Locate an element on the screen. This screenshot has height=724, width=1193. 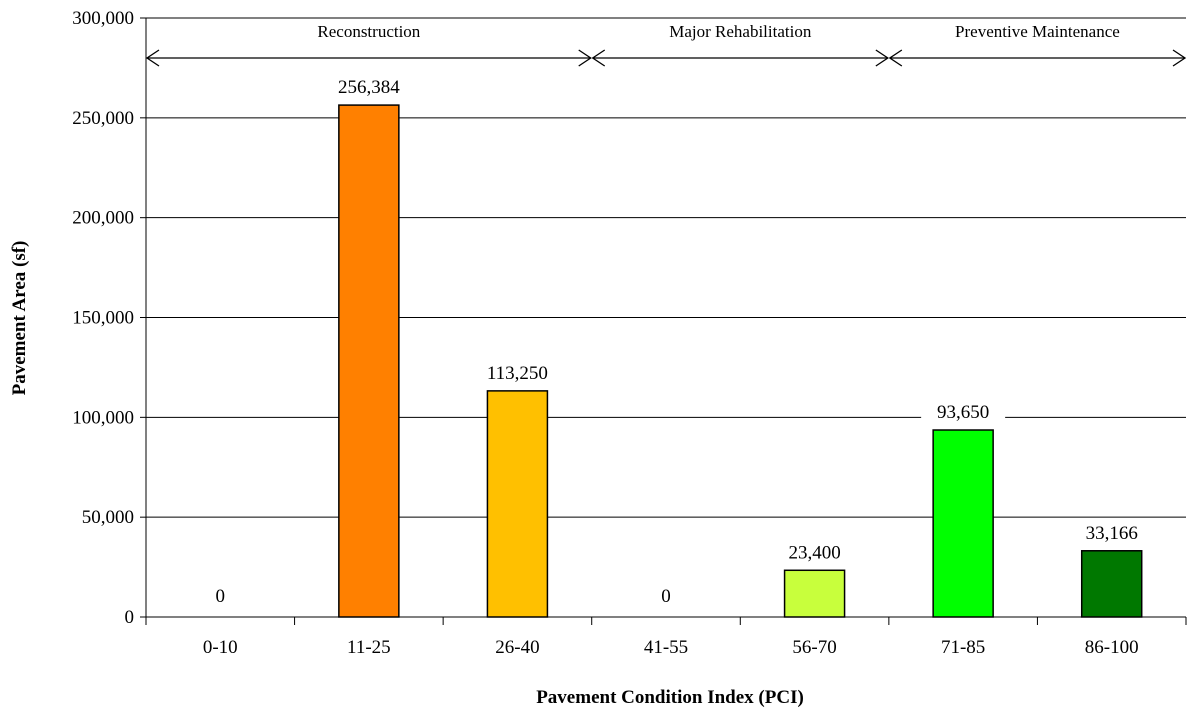
y-tick-label: 300,000 is located at coordinates (103, 18).